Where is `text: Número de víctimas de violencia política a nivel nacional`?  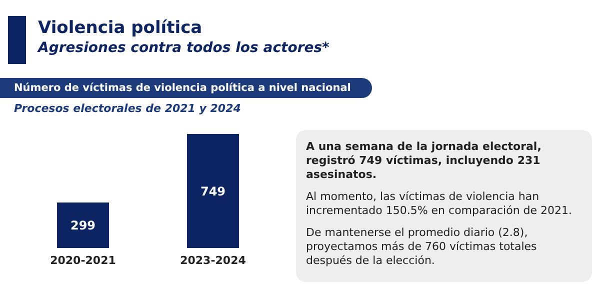
text: Número de víctimas de violencia política a nivel nacional is located at coordinates (186, 88).